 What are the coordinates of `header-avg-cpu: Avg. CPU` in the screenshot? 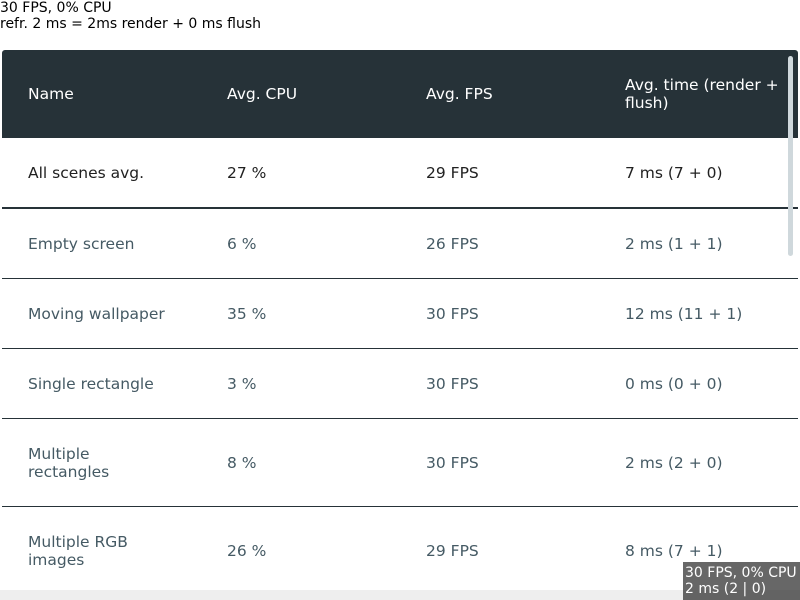 It's located at (262, 94).